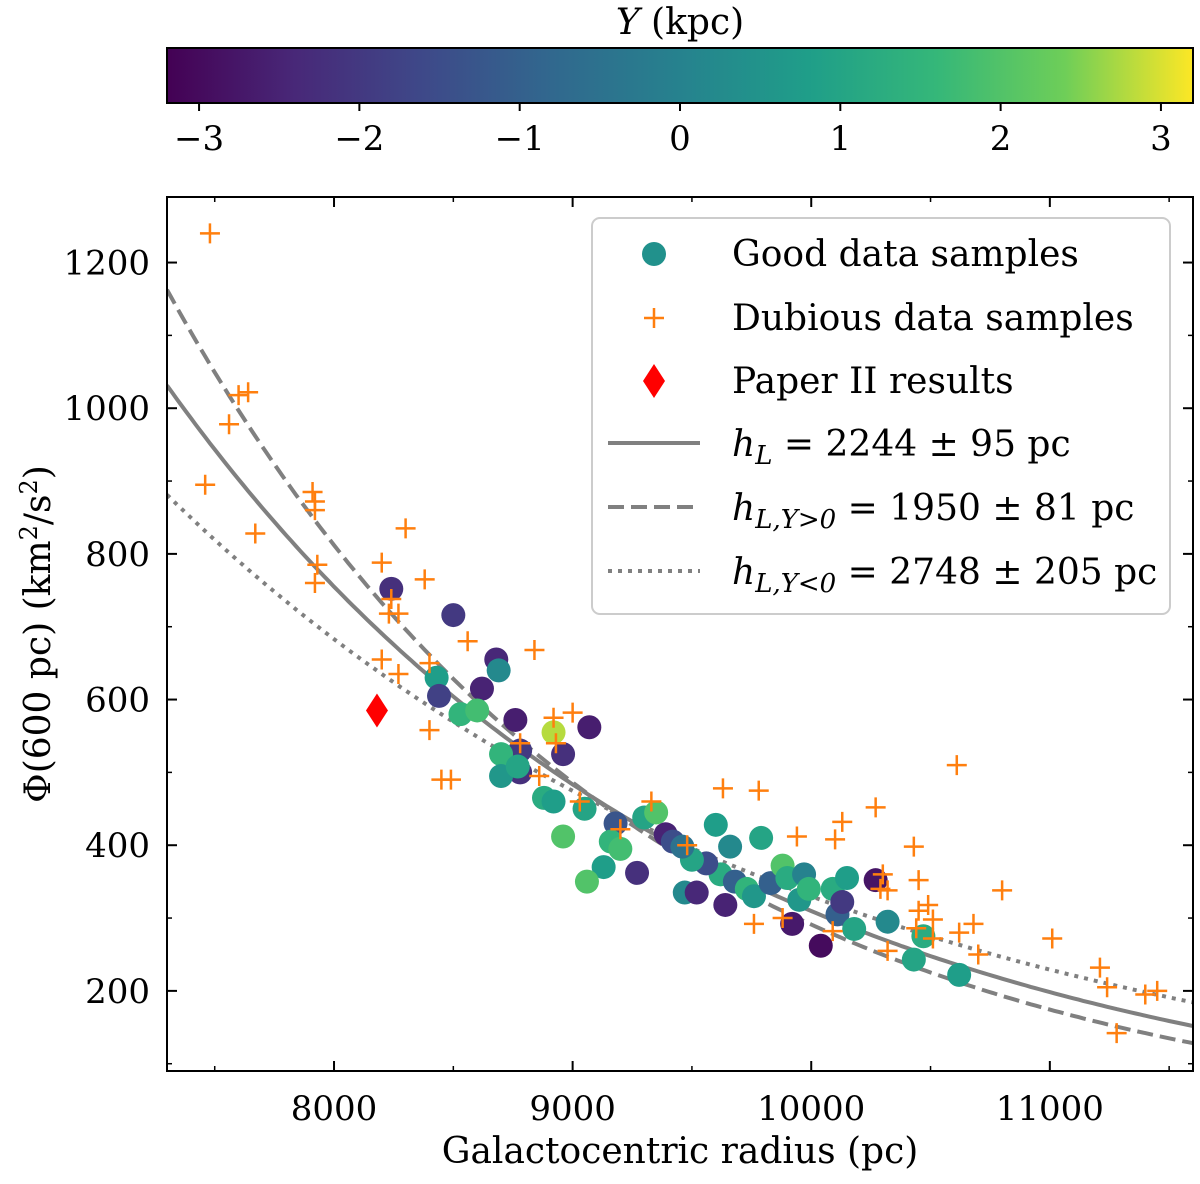 Image resolution: width=1200 pixels, height=1184 pixels. What do you see at coordinates (1161, 139) in the screenshot?
I see `colorbar-tick-label: 3` at bounding box center [1161, 139].